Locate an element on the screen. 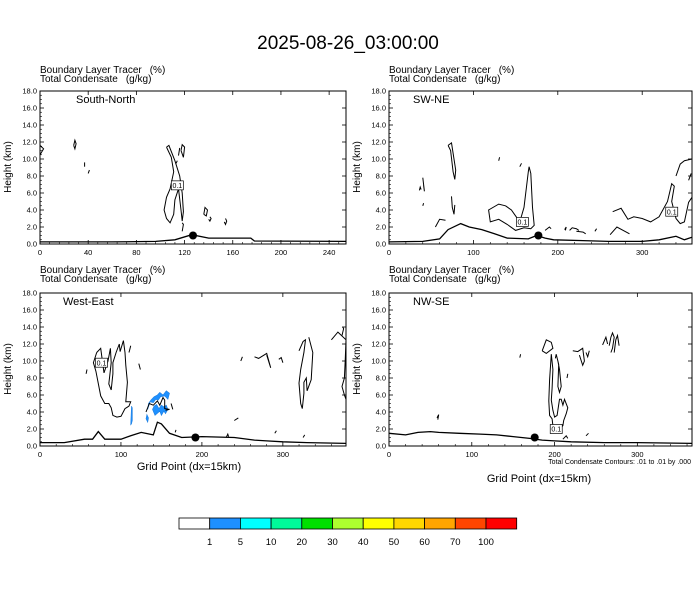 Image resolution: width=696 pixels, height=612 pixels. field2-label: Total Condensate is located at coordinates (79, 79).